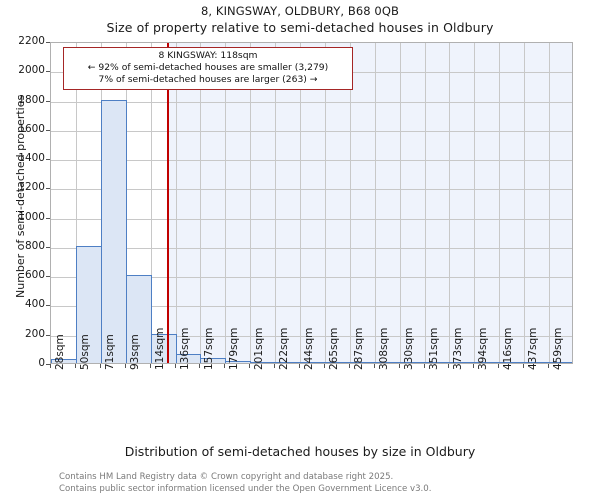 This screenshot has height=500, width=600. Describe the element at coordinates (60, 352) in the screenshot. I see `x-axis-tick-label: 28sqm` at that location.